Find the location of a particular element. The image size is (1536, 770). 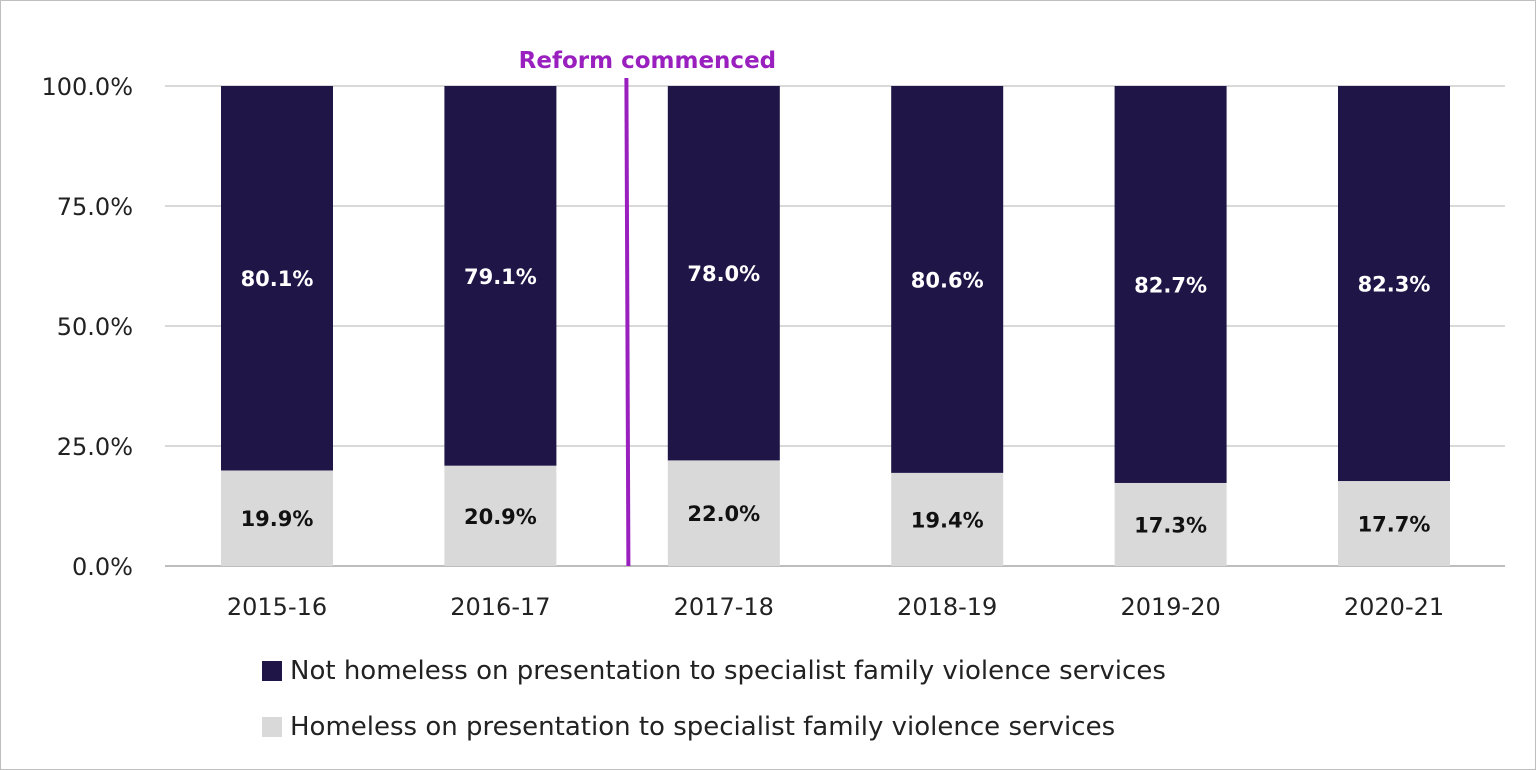

data-label: 79.1% is located at coordinates (500, 277).